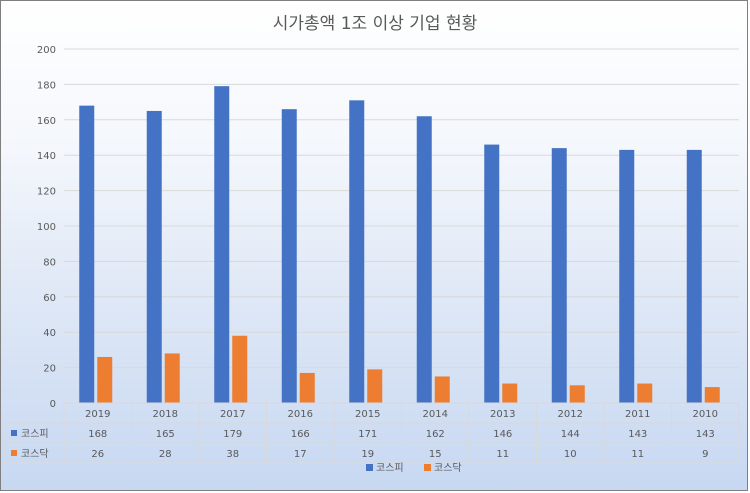 The image size is (750, 493). What do you see at coordinates (435, 414) in the screenshot?
I see `category-label: 2014` at bounding box center [435, 414].